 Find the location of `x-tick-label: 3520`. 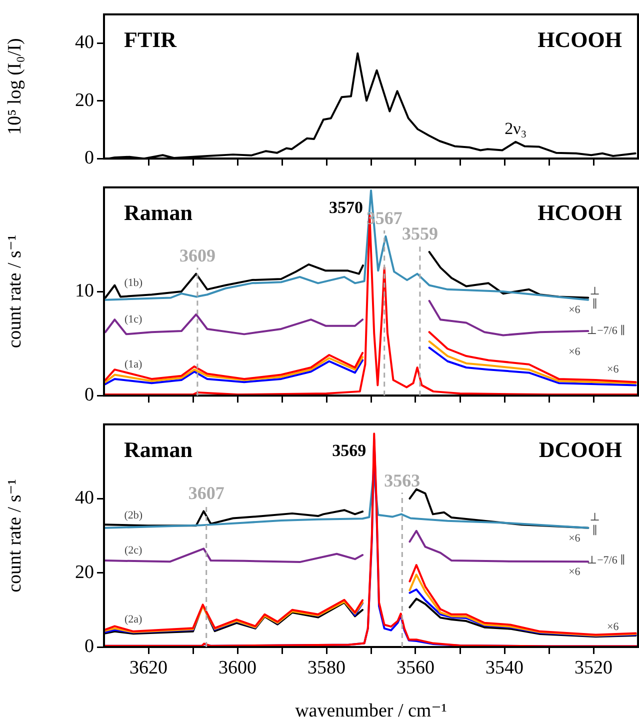

x-tick-label: 3520 is located at coordinates (593, 667).